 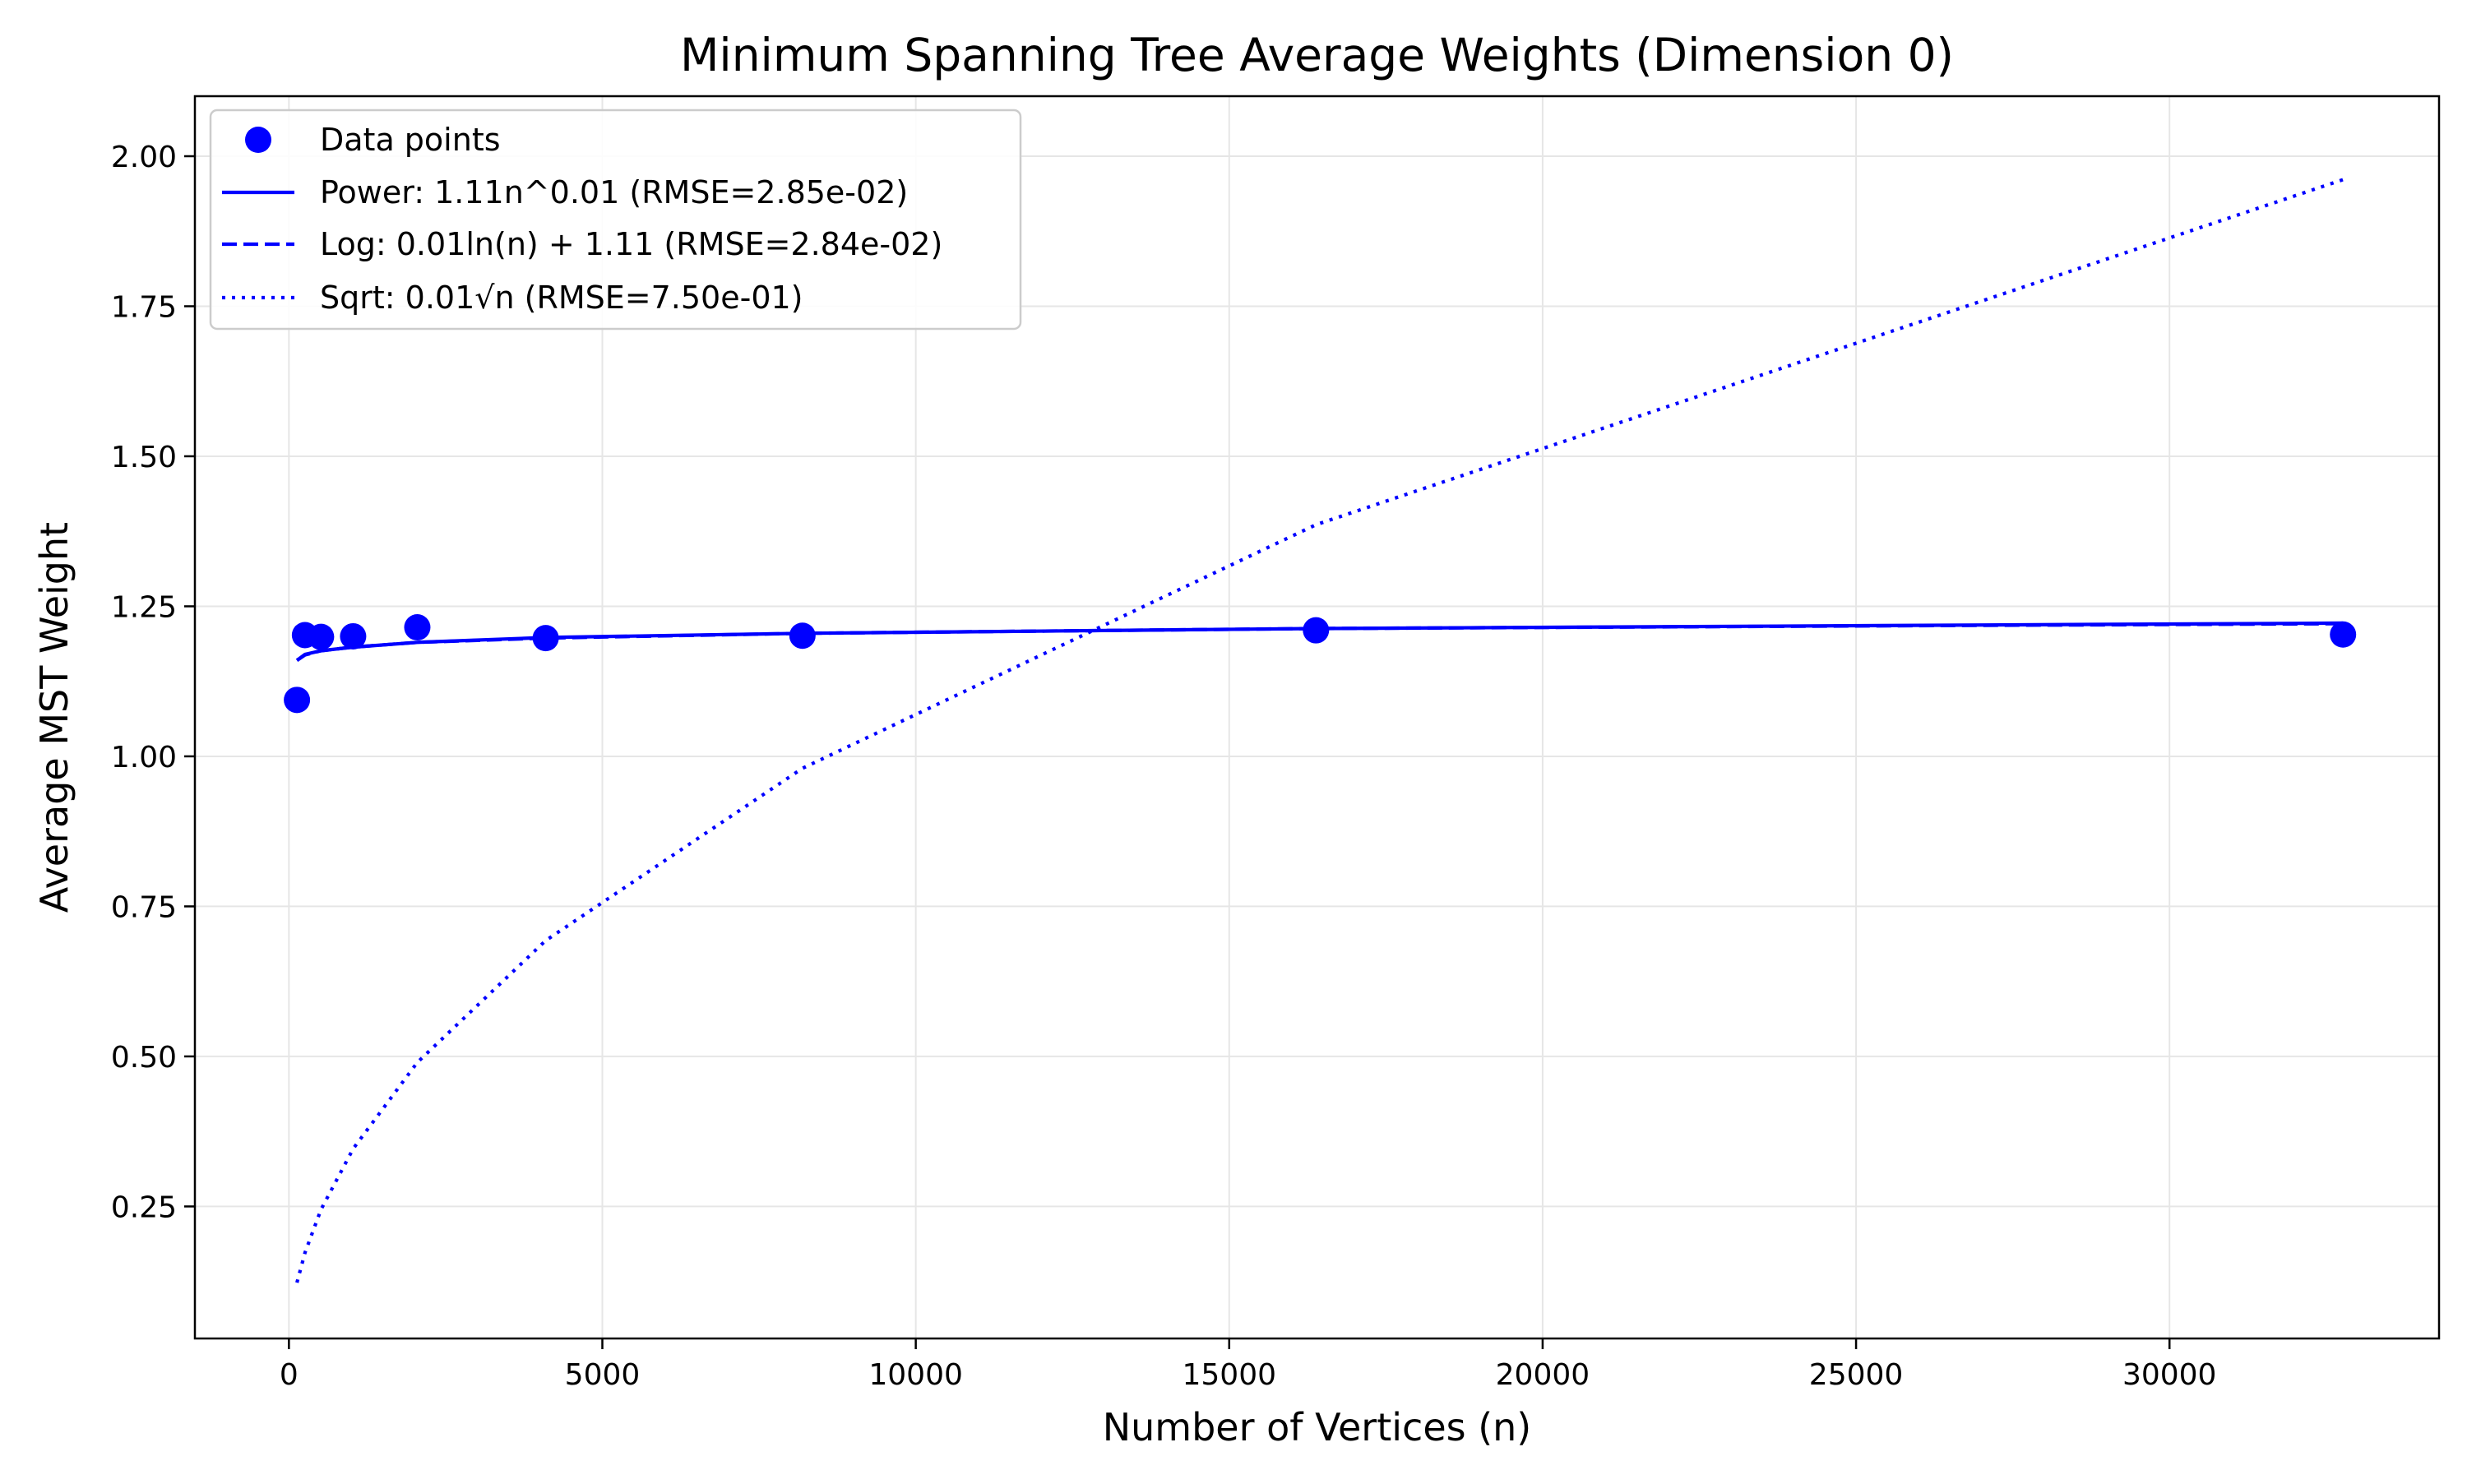 I want to click on y-tick-label: 0.50, so click(x=144, y=1058).